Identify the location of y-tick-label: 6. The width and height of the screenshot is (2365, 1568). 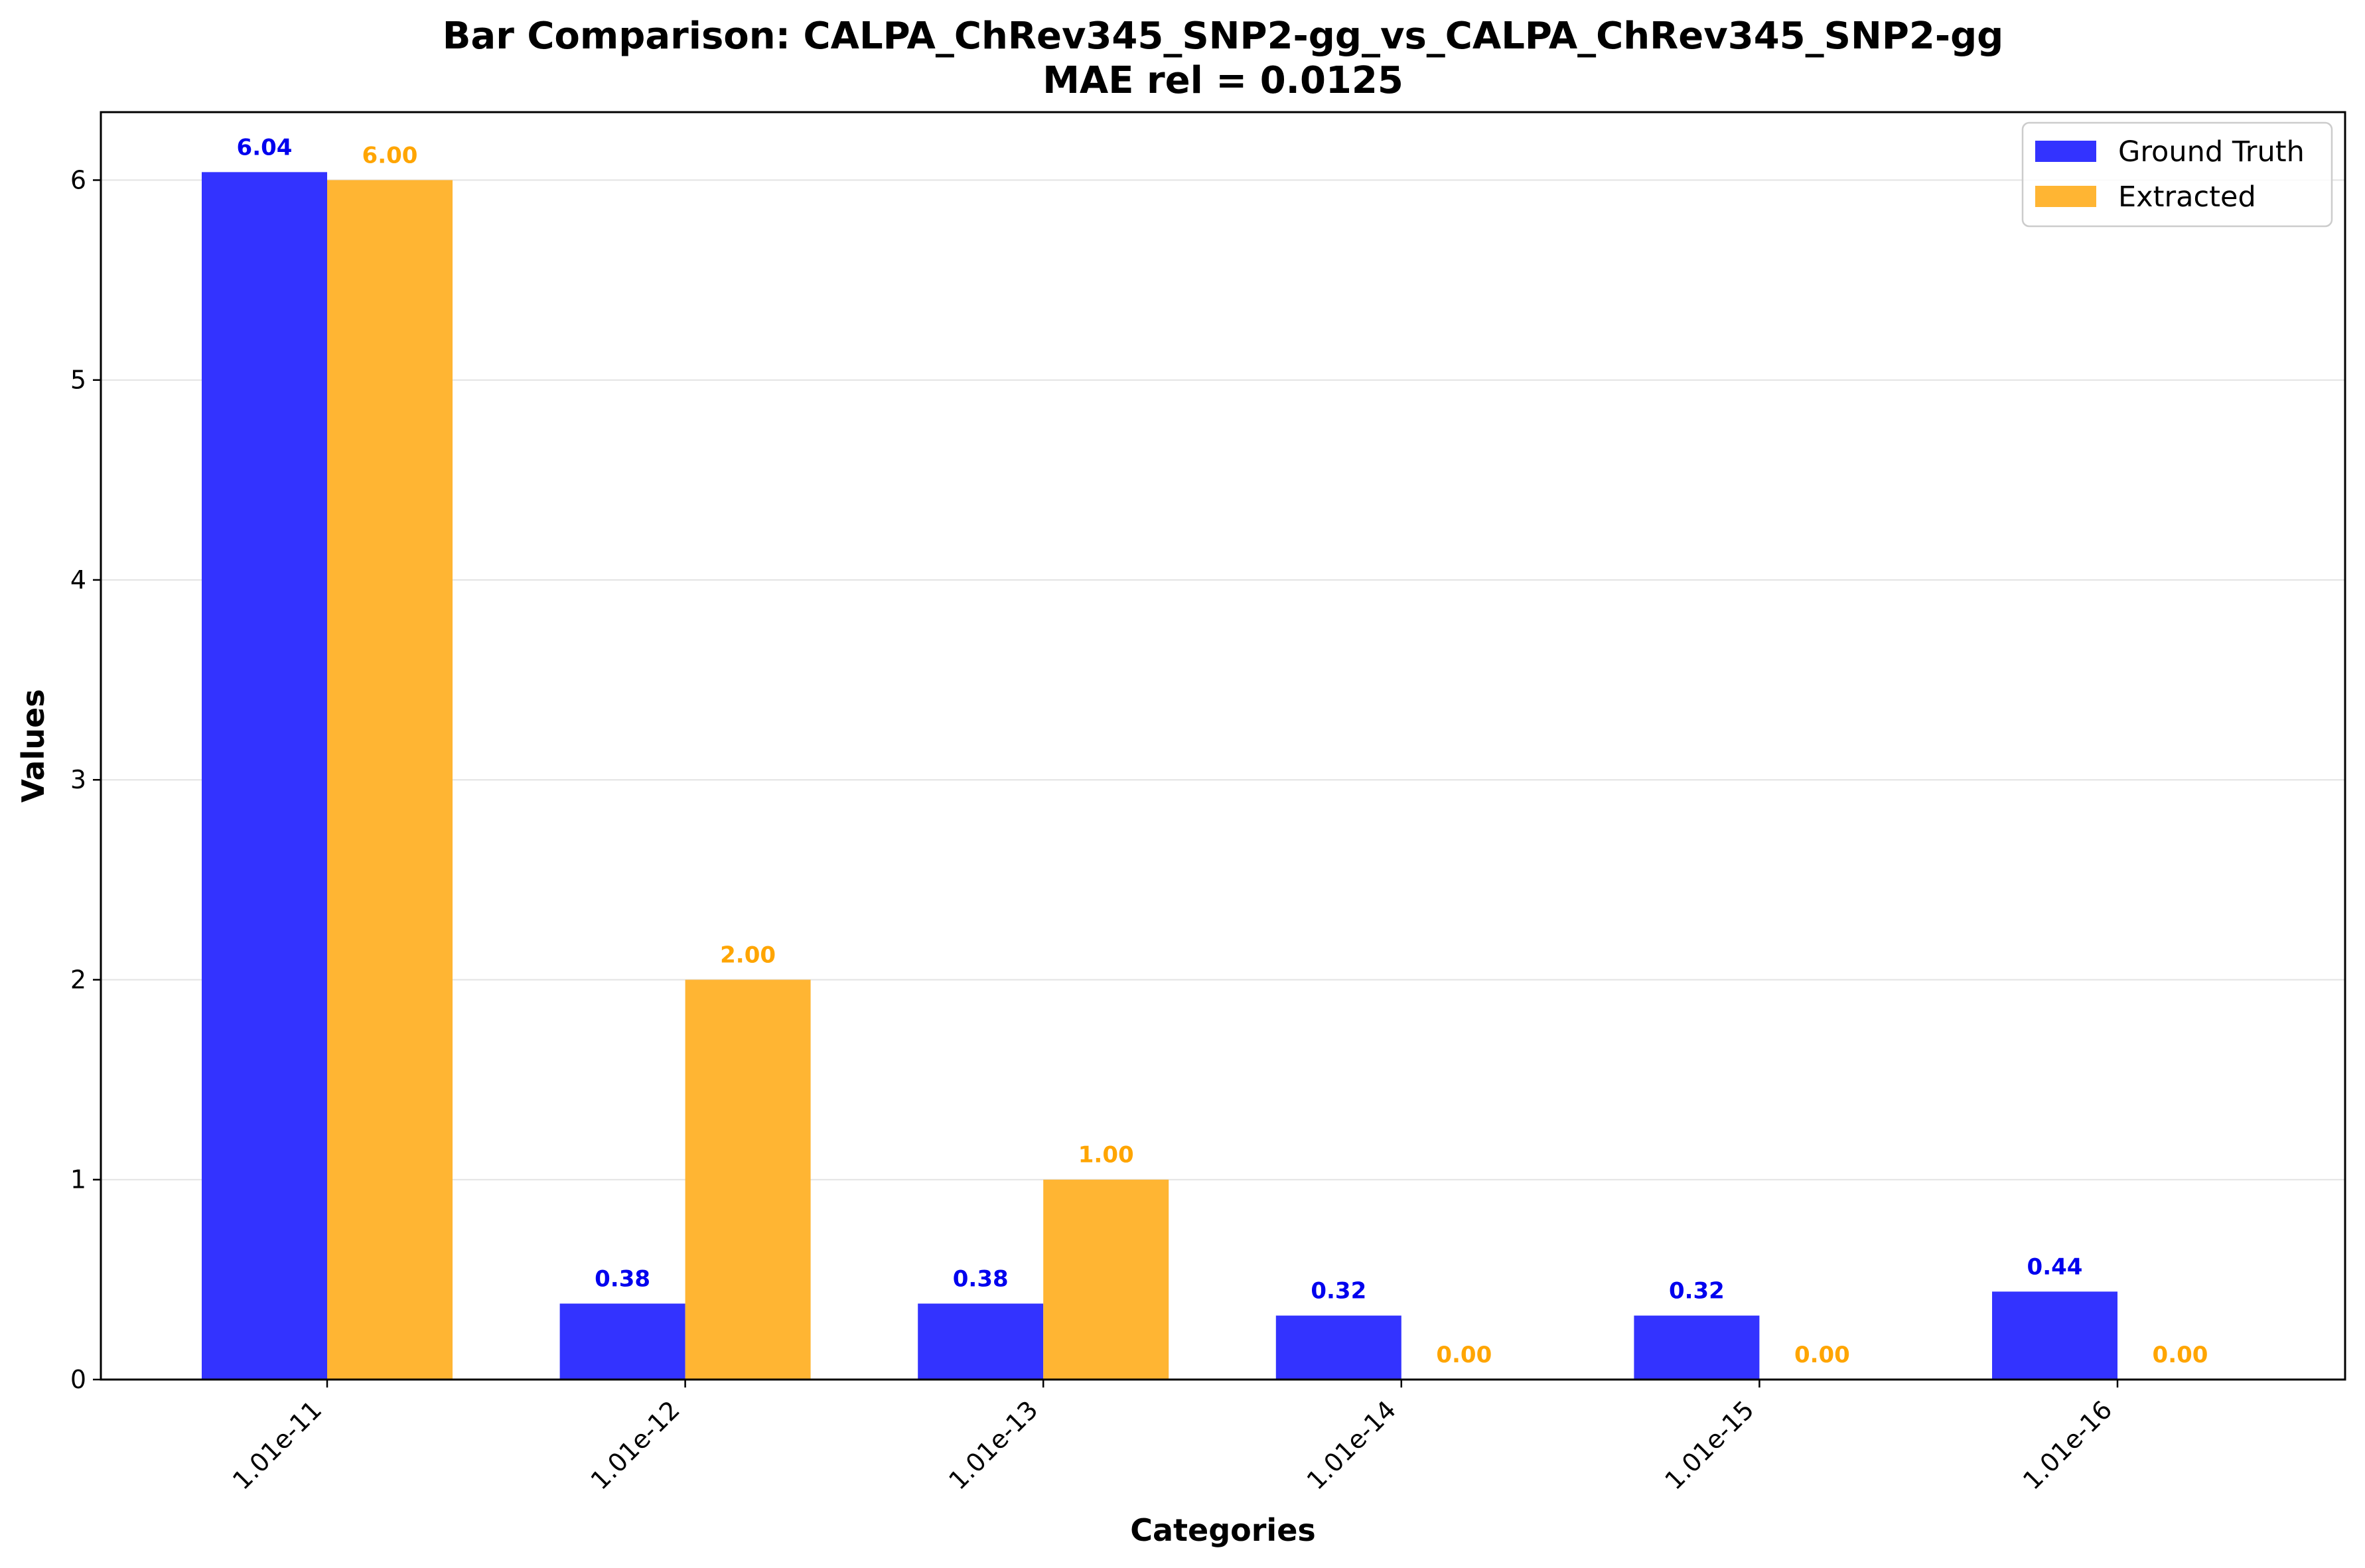
(78, 179).